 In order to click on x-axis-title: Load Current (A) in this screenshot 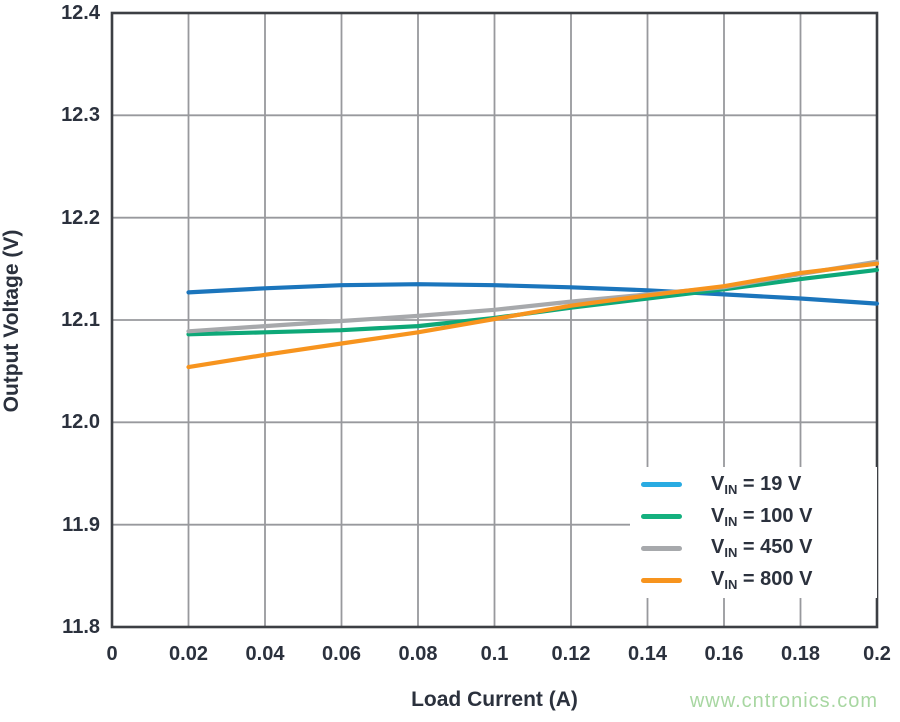, I will do `click(494, 699)`.